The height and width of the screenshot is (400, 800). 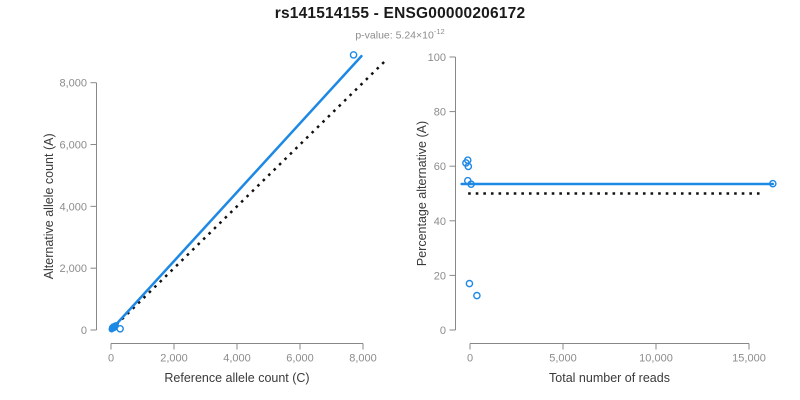 I want to click on x-tick-label: 8,000, so click(x=363, y=359).